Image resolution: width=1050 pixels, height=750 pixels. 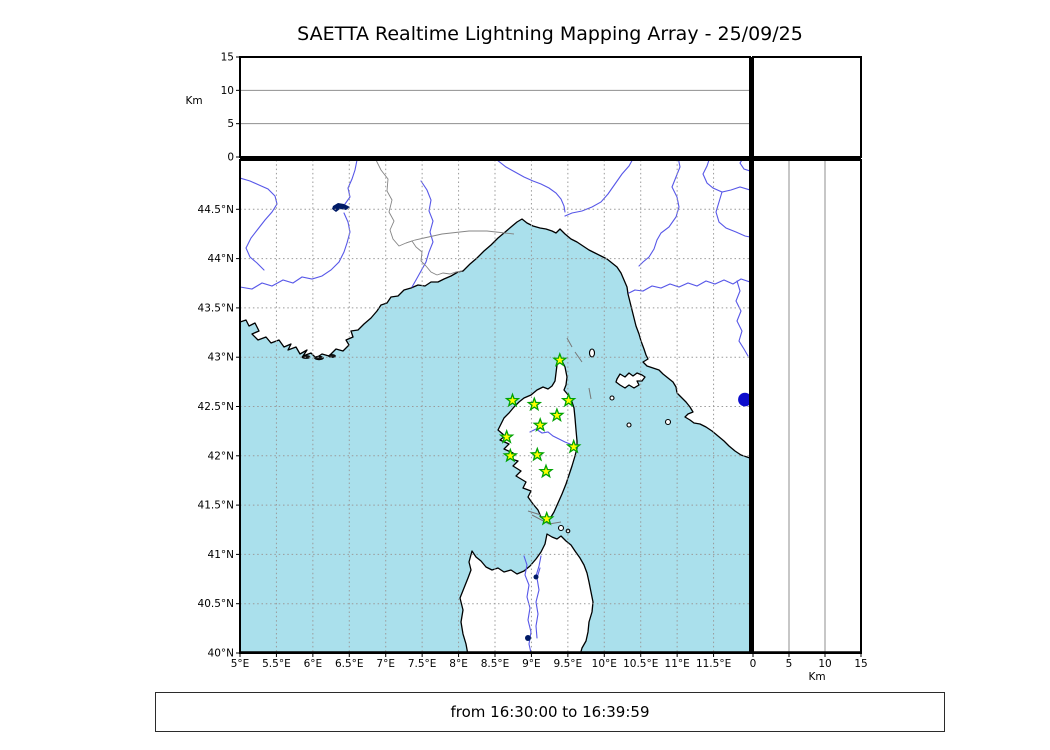 What do you see at coordinates (216, 210) in the screenshot?
I see `lat-tick-label: 44.5°N` at bounding box center [216, 210].